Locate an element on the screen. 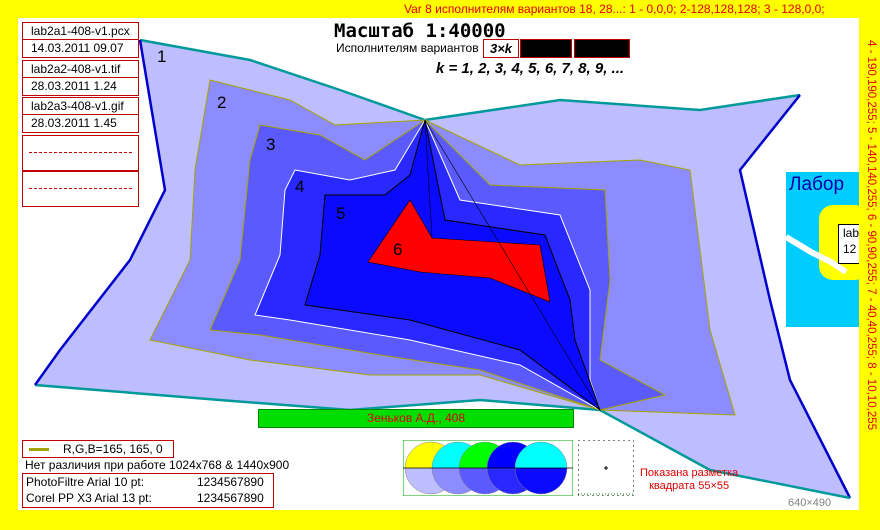 This screenshot has width=880, height=530. lab-panel: Лабор lab 12 is located at coordinates (822, 249).